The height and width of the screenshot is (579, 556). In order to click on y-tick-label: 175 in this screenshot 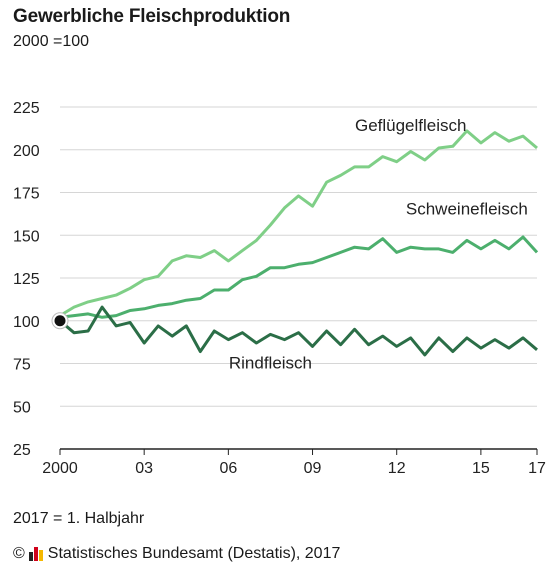, I will do `click(26, 194)`.